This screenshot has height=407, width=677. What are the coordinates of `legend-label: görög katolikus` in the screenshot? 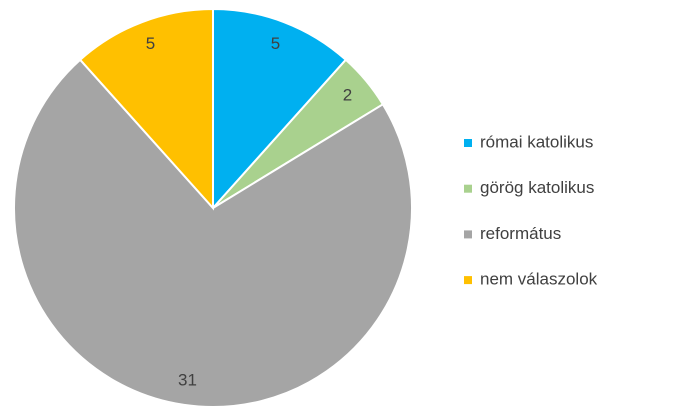 It's located at (537, 187).